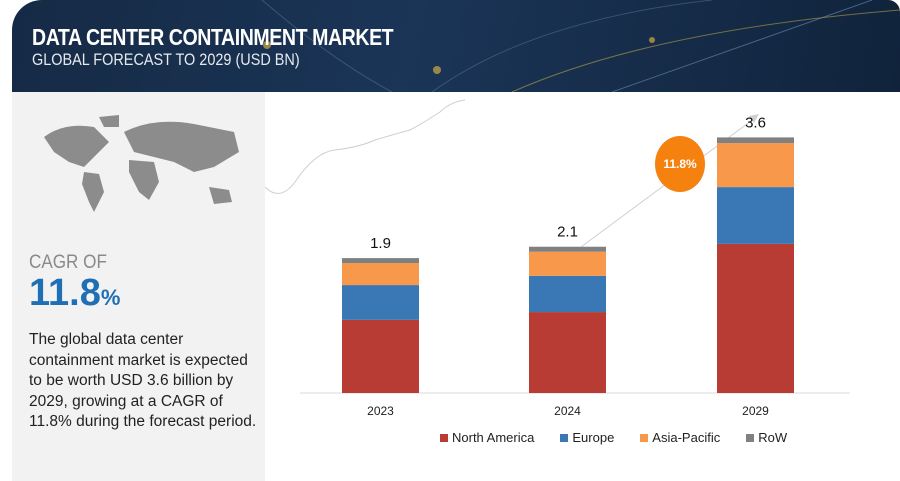 Image resolution: width=900 pixels, height=481 pixels. What do you see at coordinates (754, 118) in the screenshot?
I see `growth-arrow-head` at bounding box center [754, 118].